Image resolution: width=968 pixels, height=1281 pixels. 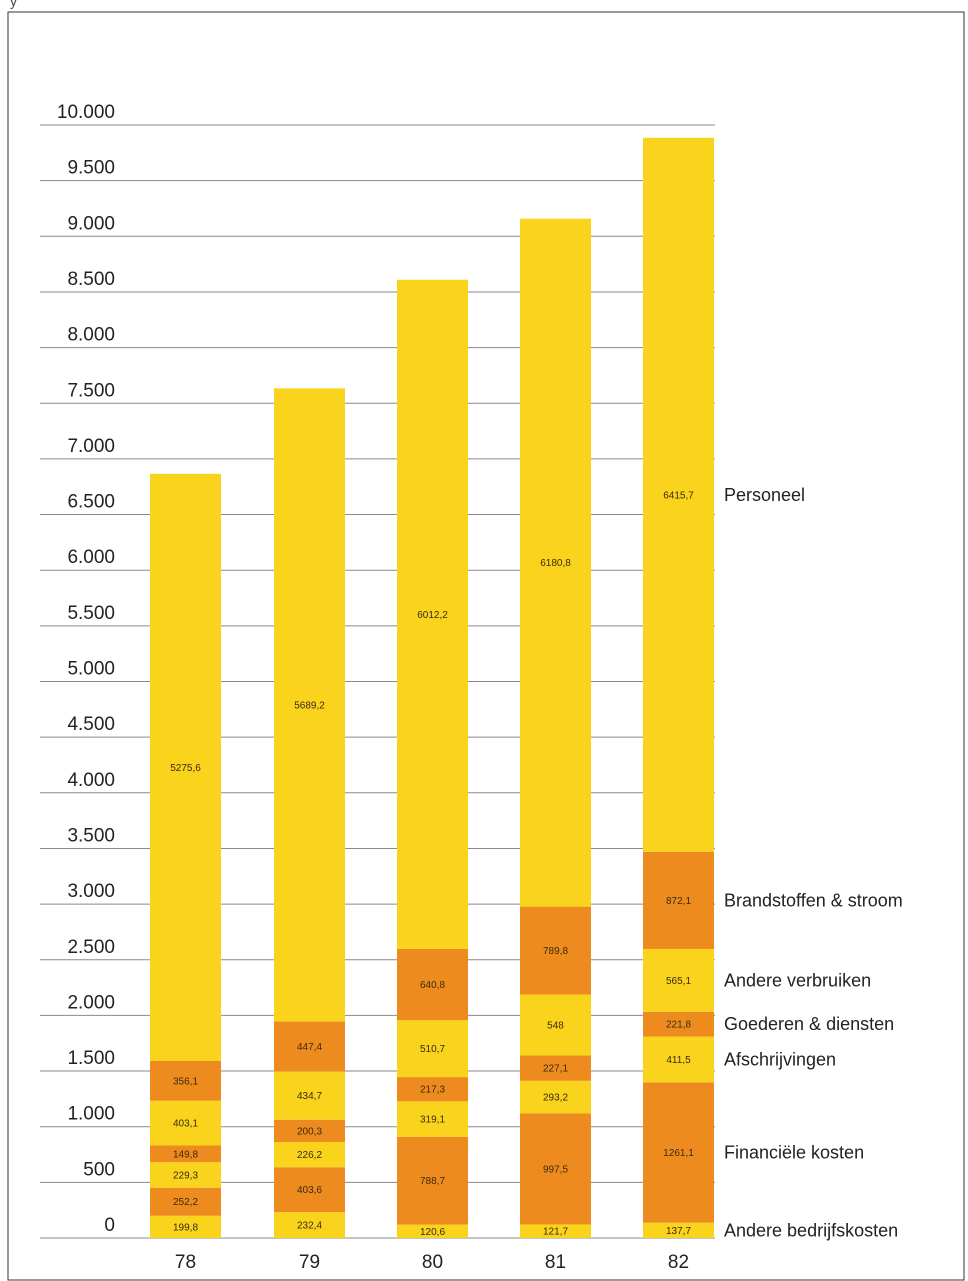 What do you see at coordinates (309, 1262) in the screenshot?
I see `x-tick-label: 79` at bounding box center [309, 1262].